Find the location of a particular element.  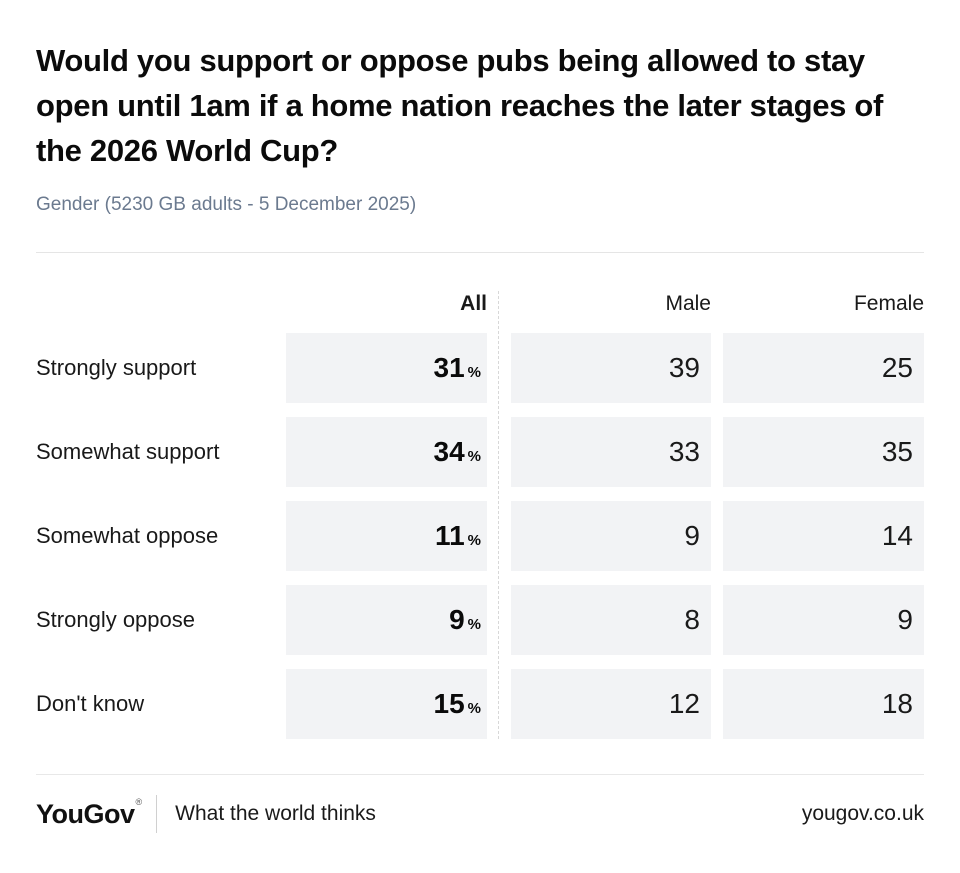

column-header-all: All is located at coordinates (473, 303).